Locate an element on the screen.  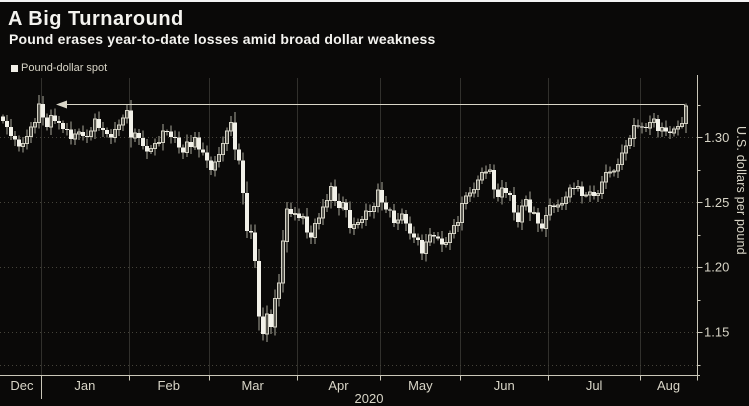
x-tick-label: Jan is located at coordinates (84, 385).